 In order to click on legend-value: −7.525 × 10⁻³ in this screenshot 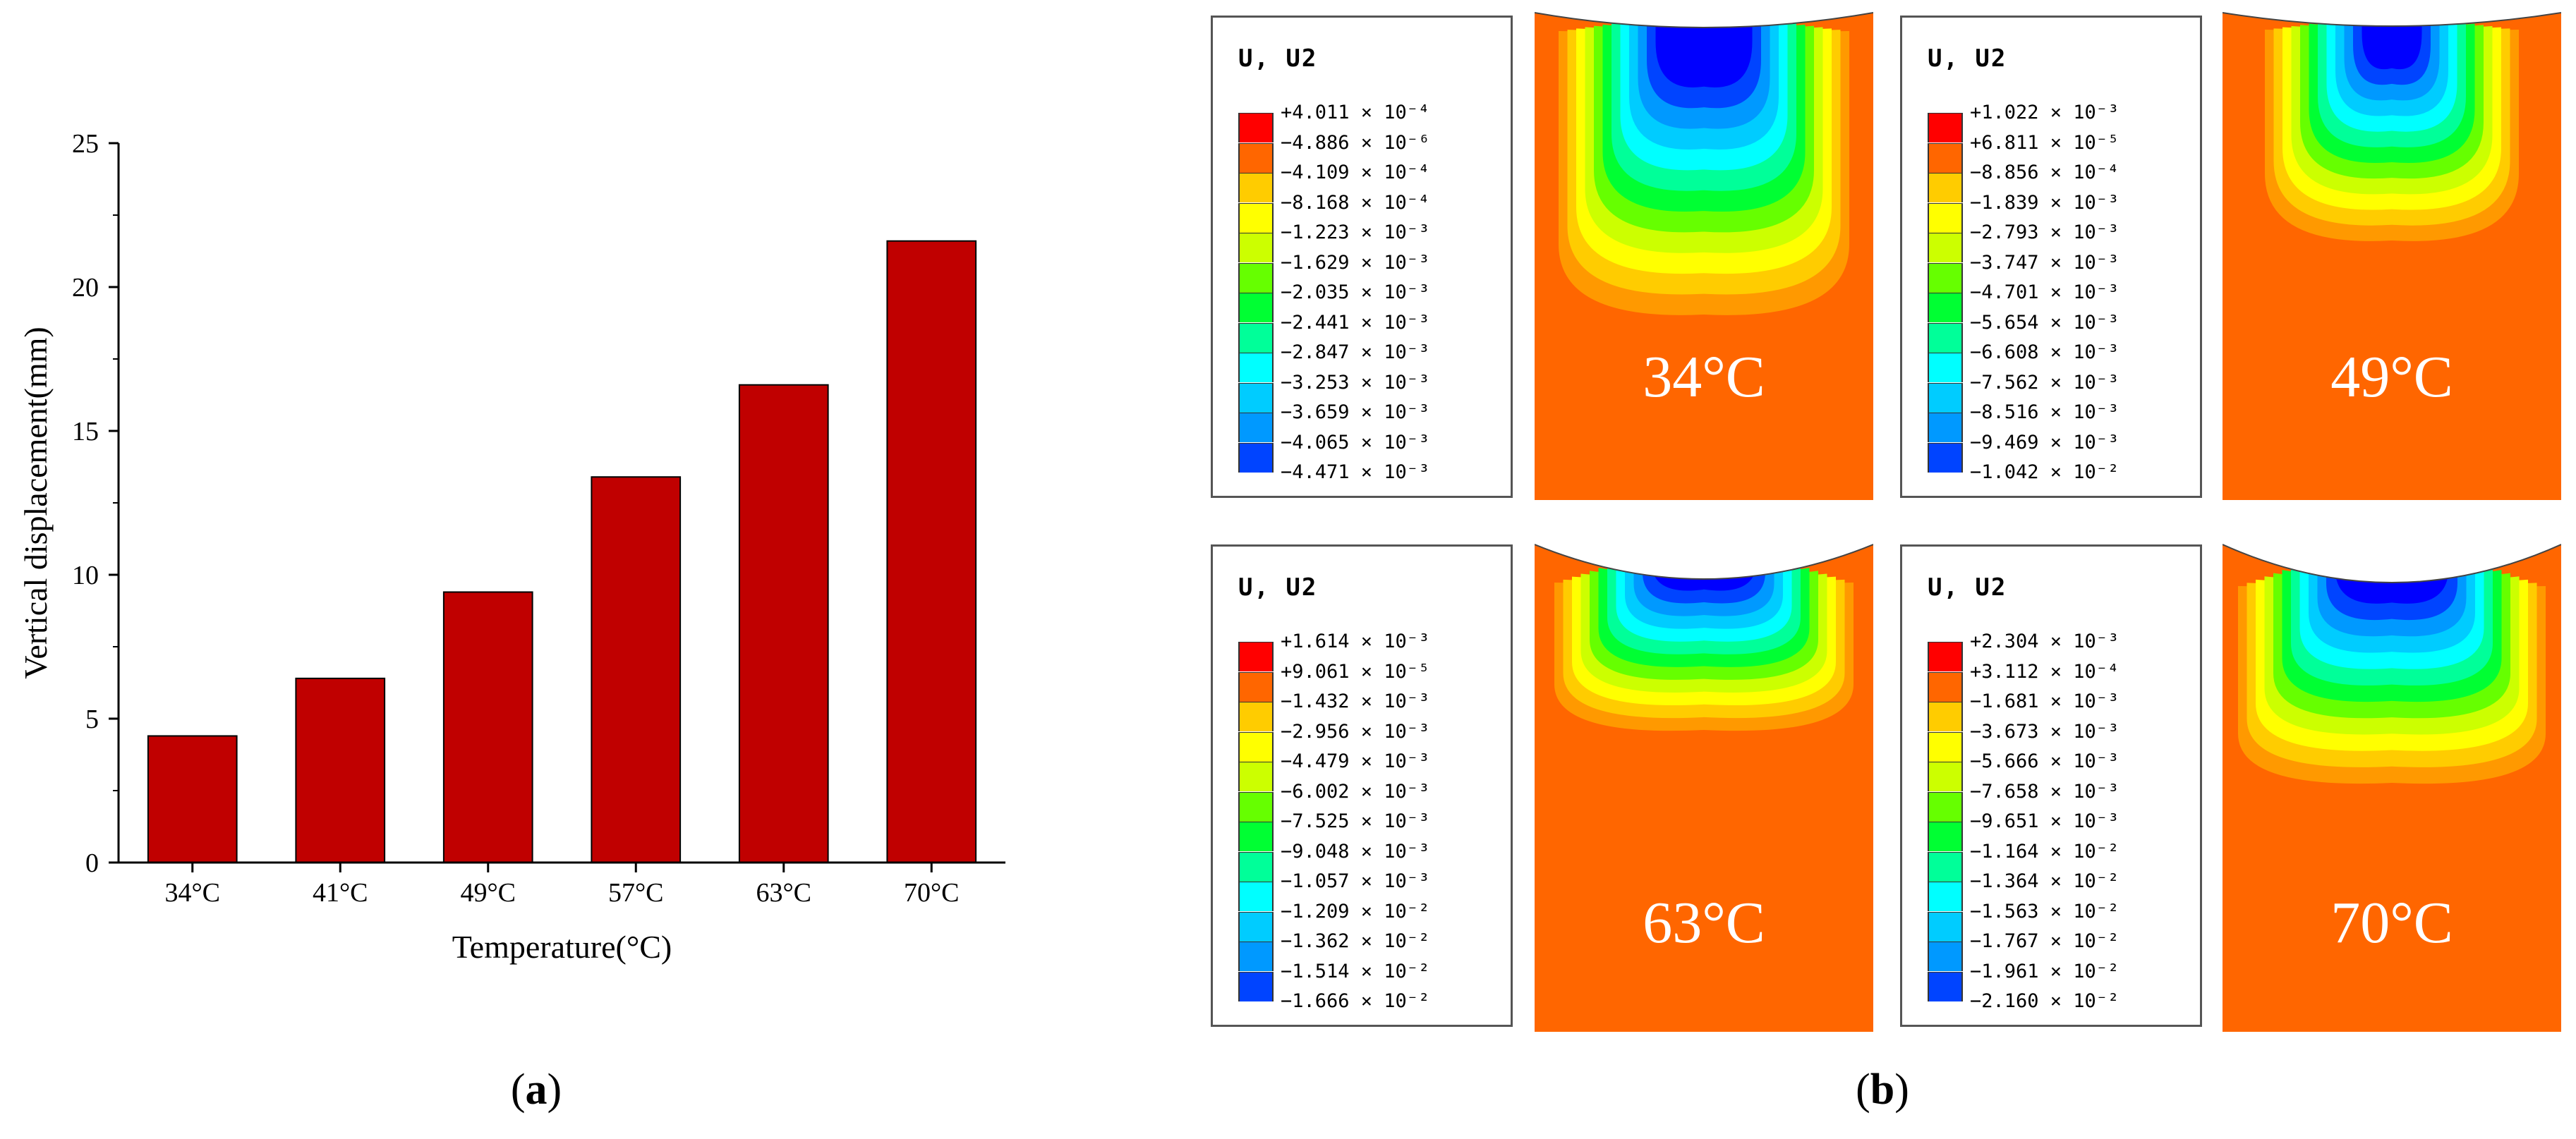, I will do `click(1356, 821)`.